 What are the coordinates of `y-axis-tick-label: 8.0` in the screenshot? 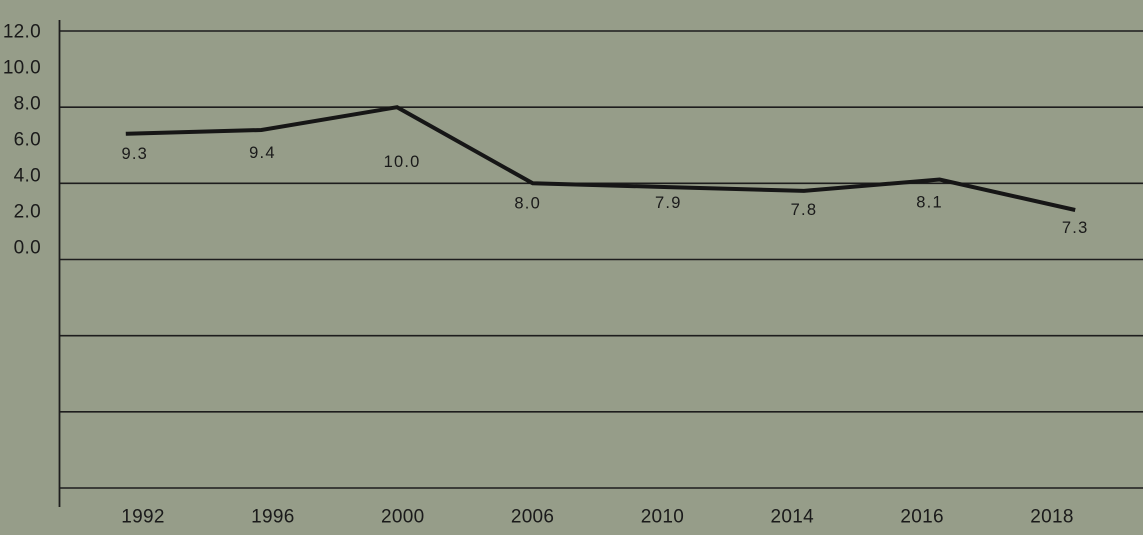 It's located at (27, 104).